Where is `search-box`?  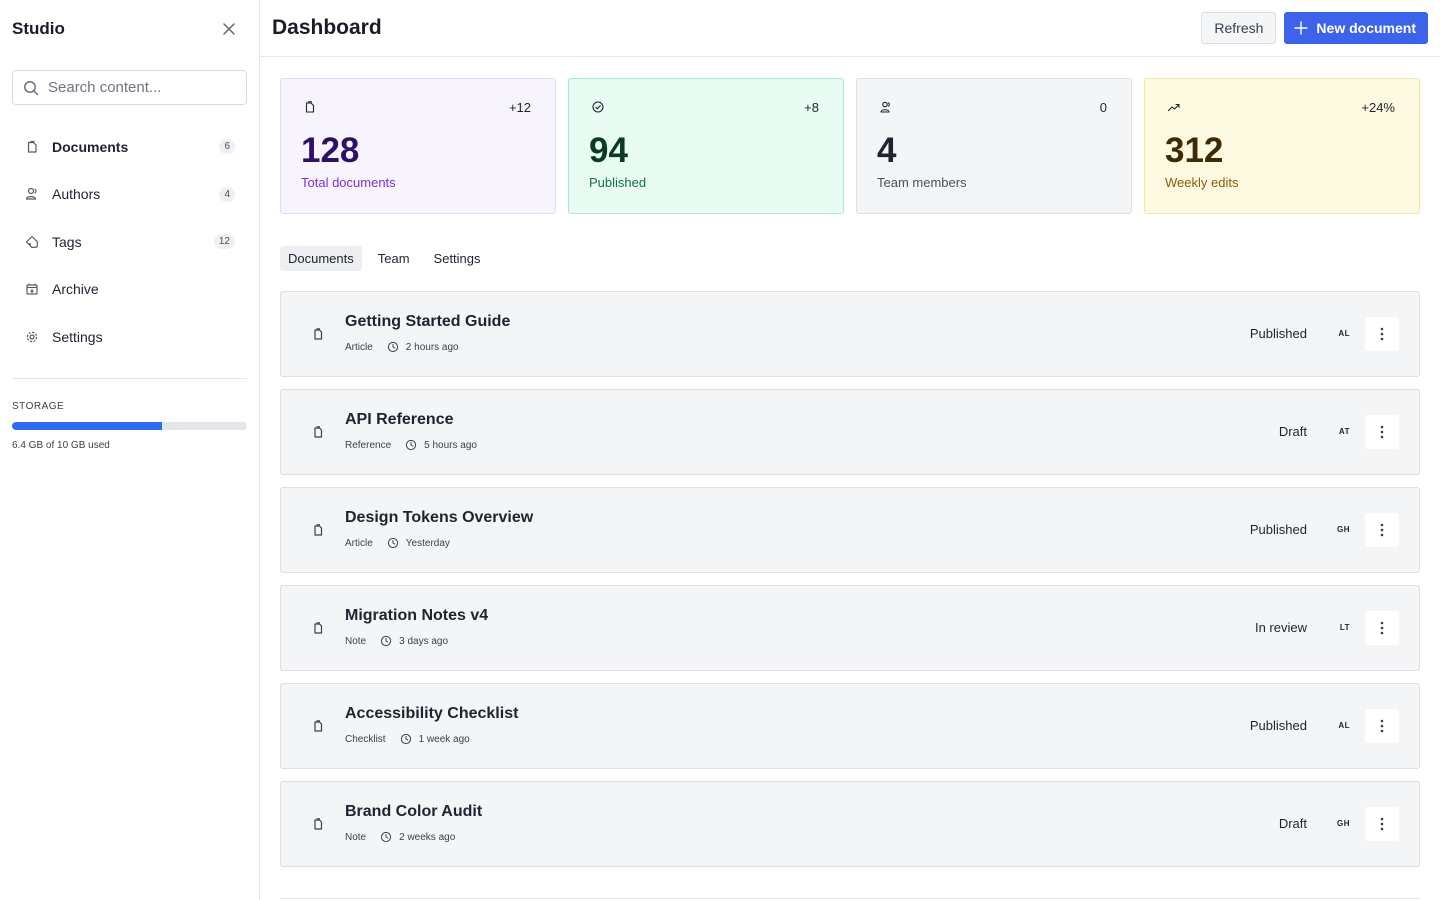
search-box is located at coordinates (129, 87).